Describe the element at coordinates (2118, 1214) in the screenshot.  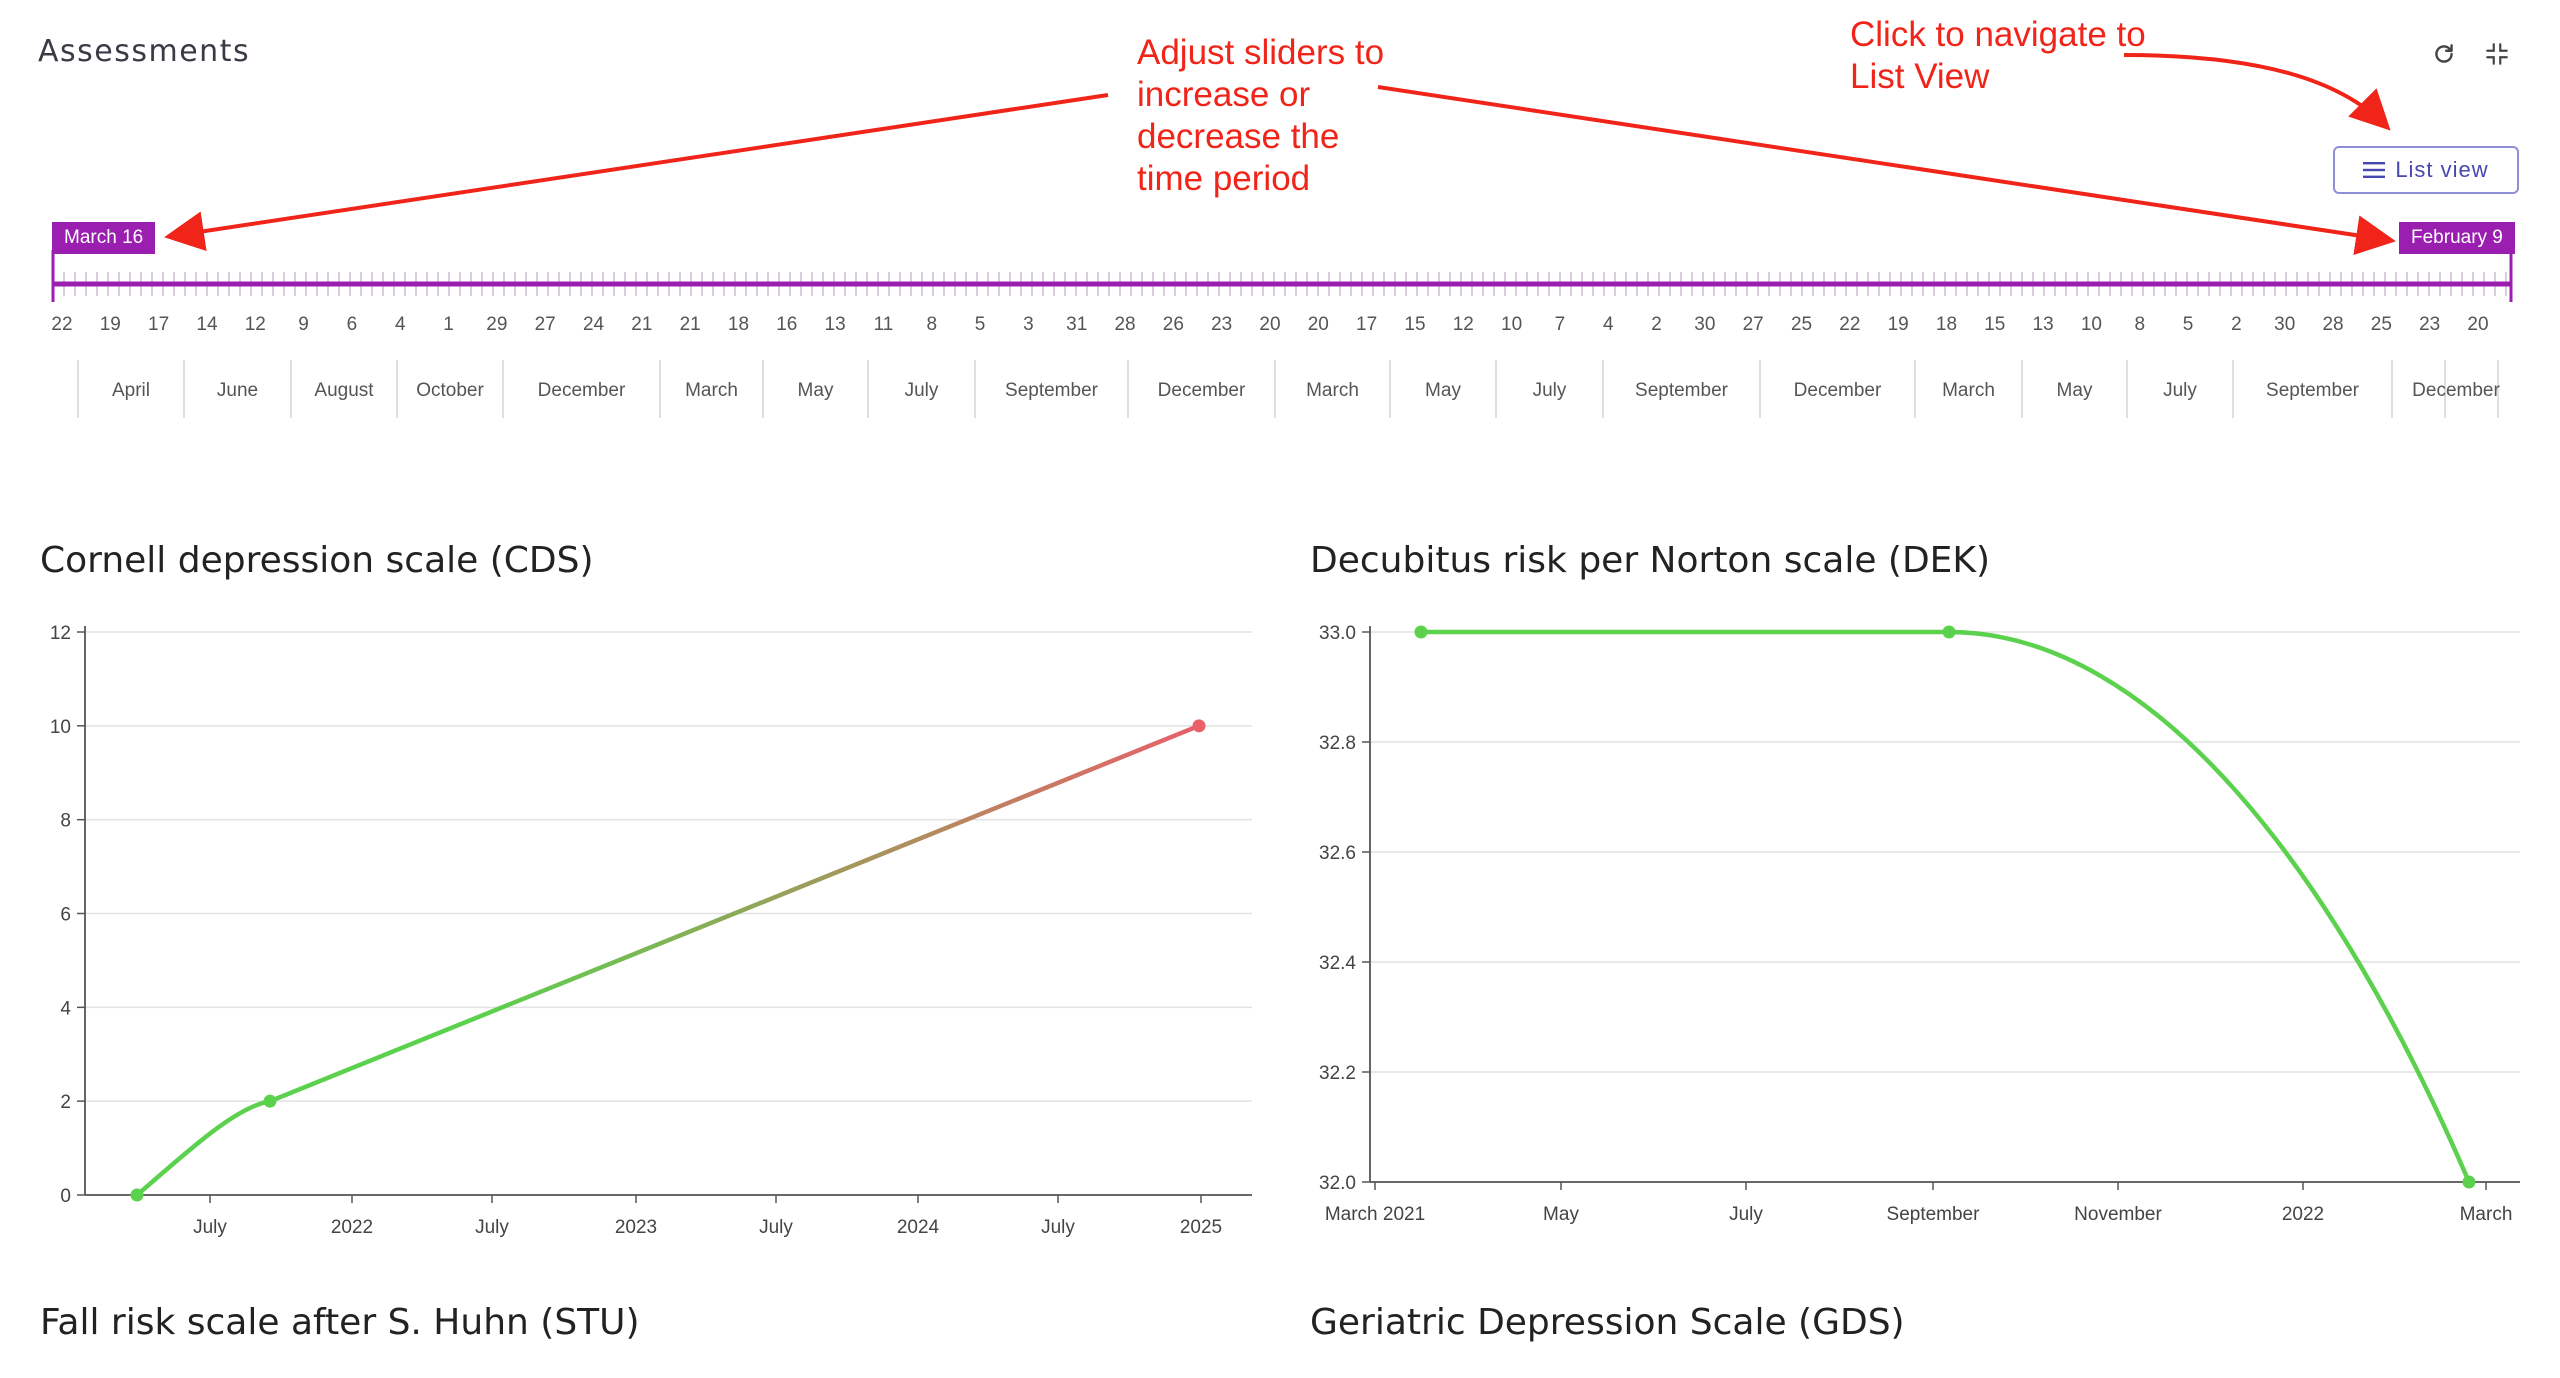
I see `chart-x-tick-label: November` at that location.